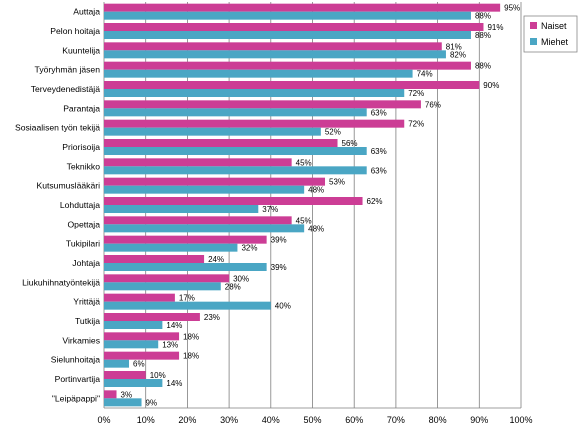 The image size is (579, 431). What do you see at coordinates (84, 166) in the screenshot?
I see `category-label: Teknikko` at bounding box center [84, 166].